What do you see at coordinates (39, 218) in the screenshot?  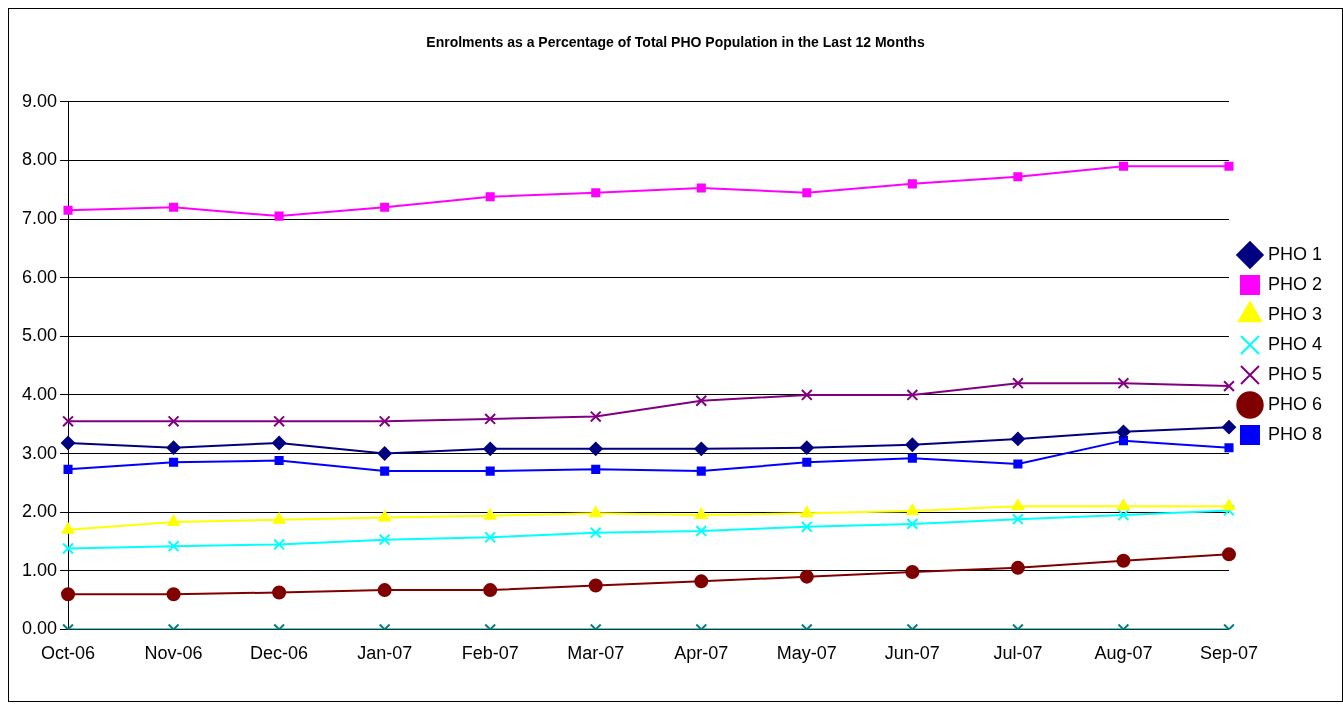 I see `y-tick-label: 7.00` at bounding box center [39, 218].